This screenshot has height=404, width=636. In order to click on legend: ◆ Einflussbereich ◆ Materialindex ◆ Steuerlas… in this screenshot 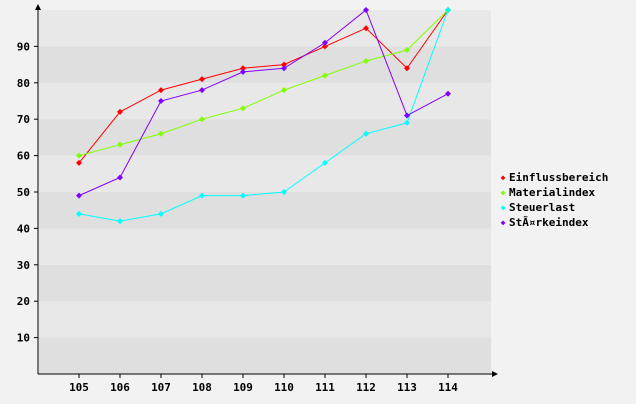, I will do `click(566, 200)`.